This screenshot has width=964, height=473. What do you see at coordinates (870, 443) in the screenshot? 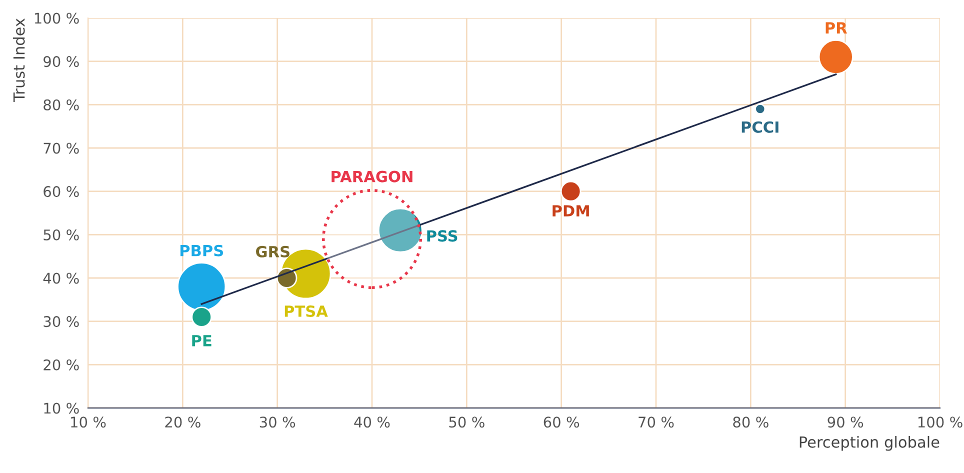
I see `x-axis-title: Perception globale` at bounding box center [870, 443].